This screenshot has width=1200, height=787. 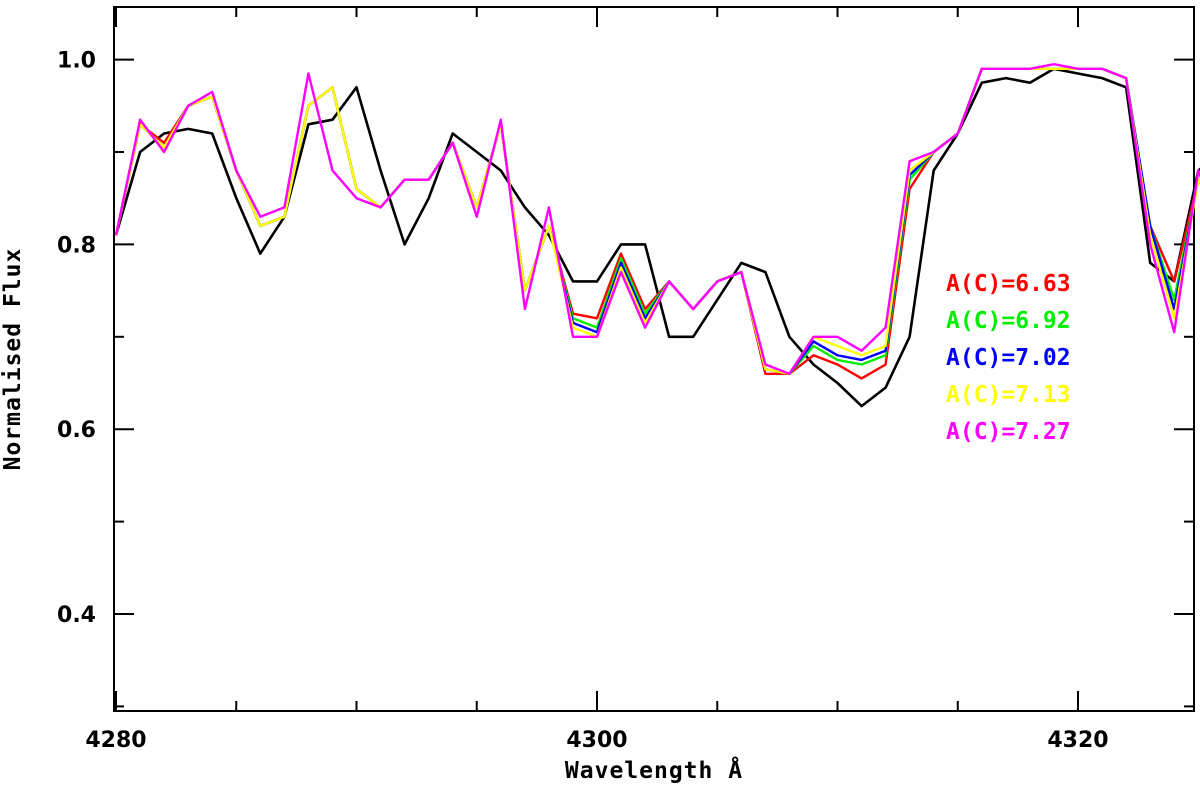 I want to click on y-axis-title: Normalised Flux, so click(x=13, y=359).